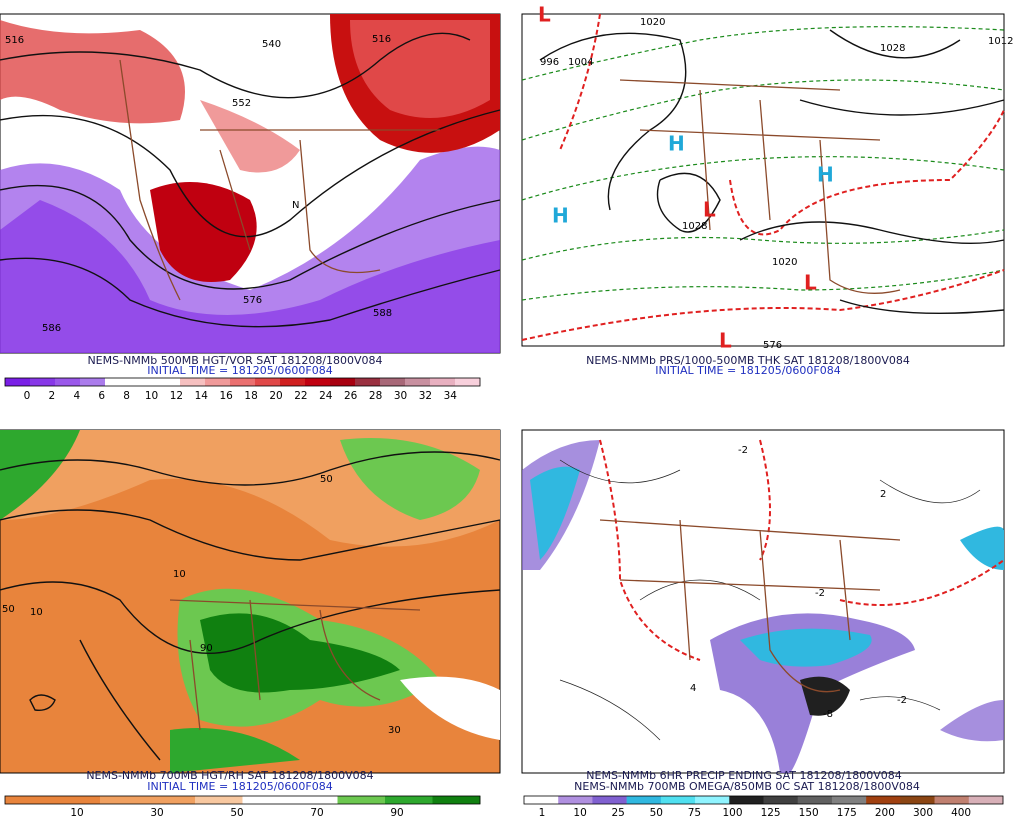  Describe the element at coordinates (883, 494) in the screenshot. I see `contour-label: 2` at that location.